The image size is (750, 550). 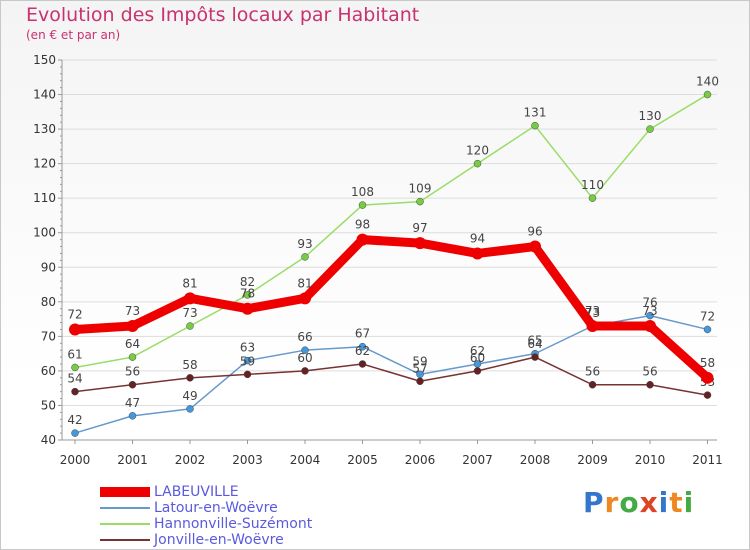 I want to click on logo-letter: o, so click(x=629, y=502).